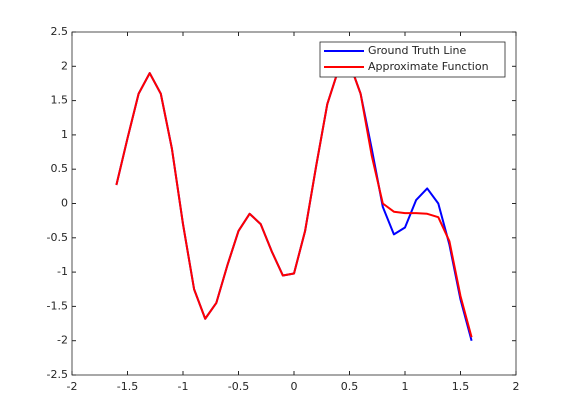 This screenshot has height=420, width=570. I want to click on x-tick-label: 0, so click(294, 386).